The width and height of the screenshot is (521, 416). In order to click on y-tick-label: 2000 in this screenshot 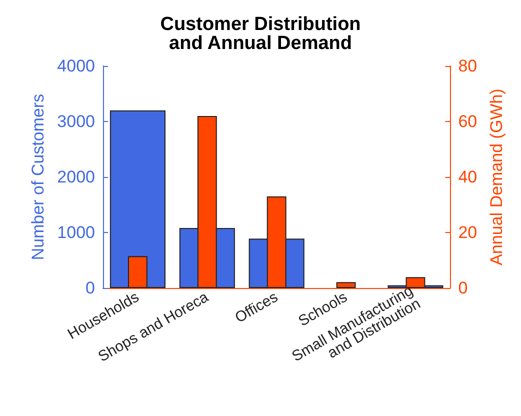, I will do `click(76, 177)`.